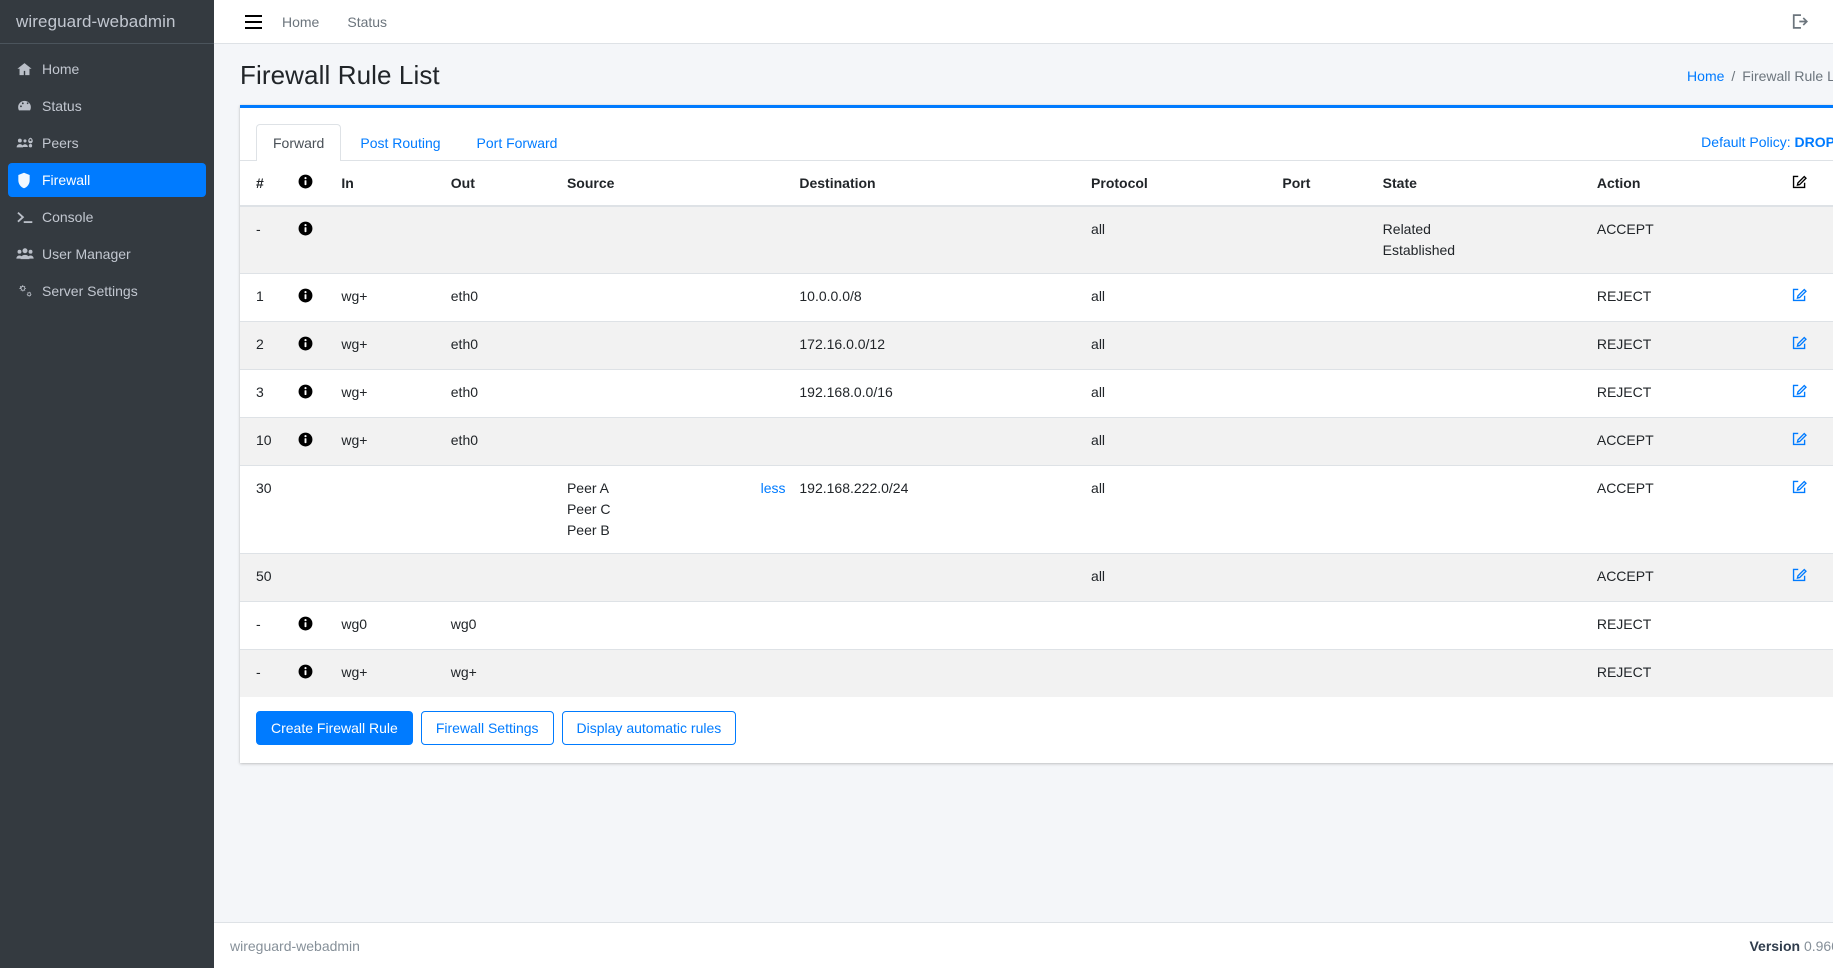 Image resolution: width=1833 pixels, height=968 pixels. Describe the element at coordinates (655, 184) in the screenshot. I see `header-source: Source` at that location.